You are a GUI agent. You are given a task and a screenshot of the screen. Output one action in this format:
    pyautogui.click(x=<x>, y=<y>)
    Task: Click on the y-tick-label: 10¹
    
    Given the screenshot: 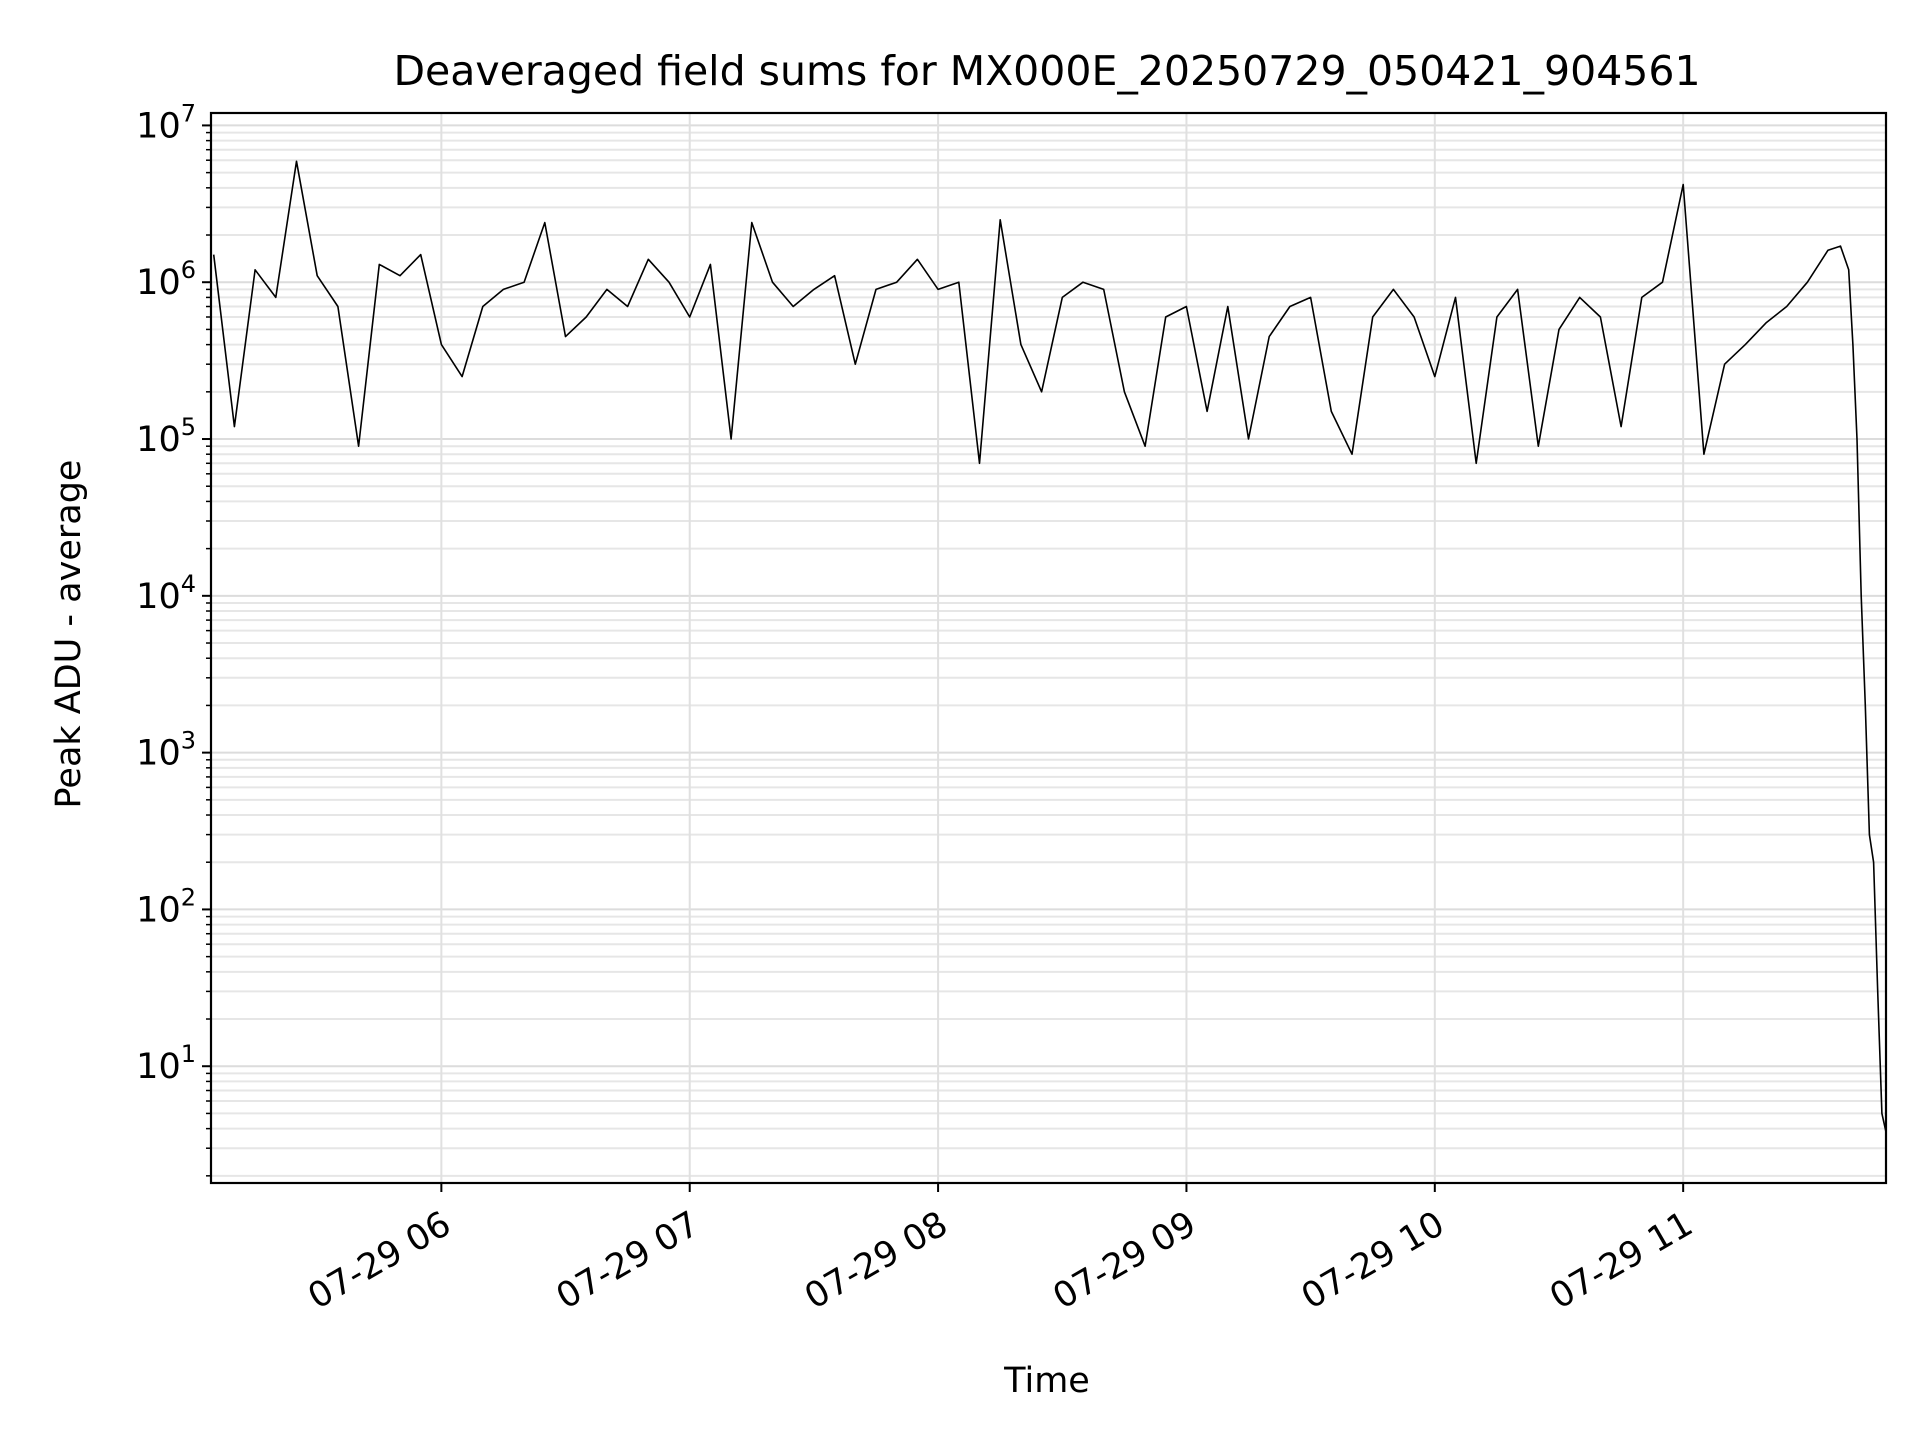 What is the action you would take?
    pyautogui.click(x=166, y=1063)
    